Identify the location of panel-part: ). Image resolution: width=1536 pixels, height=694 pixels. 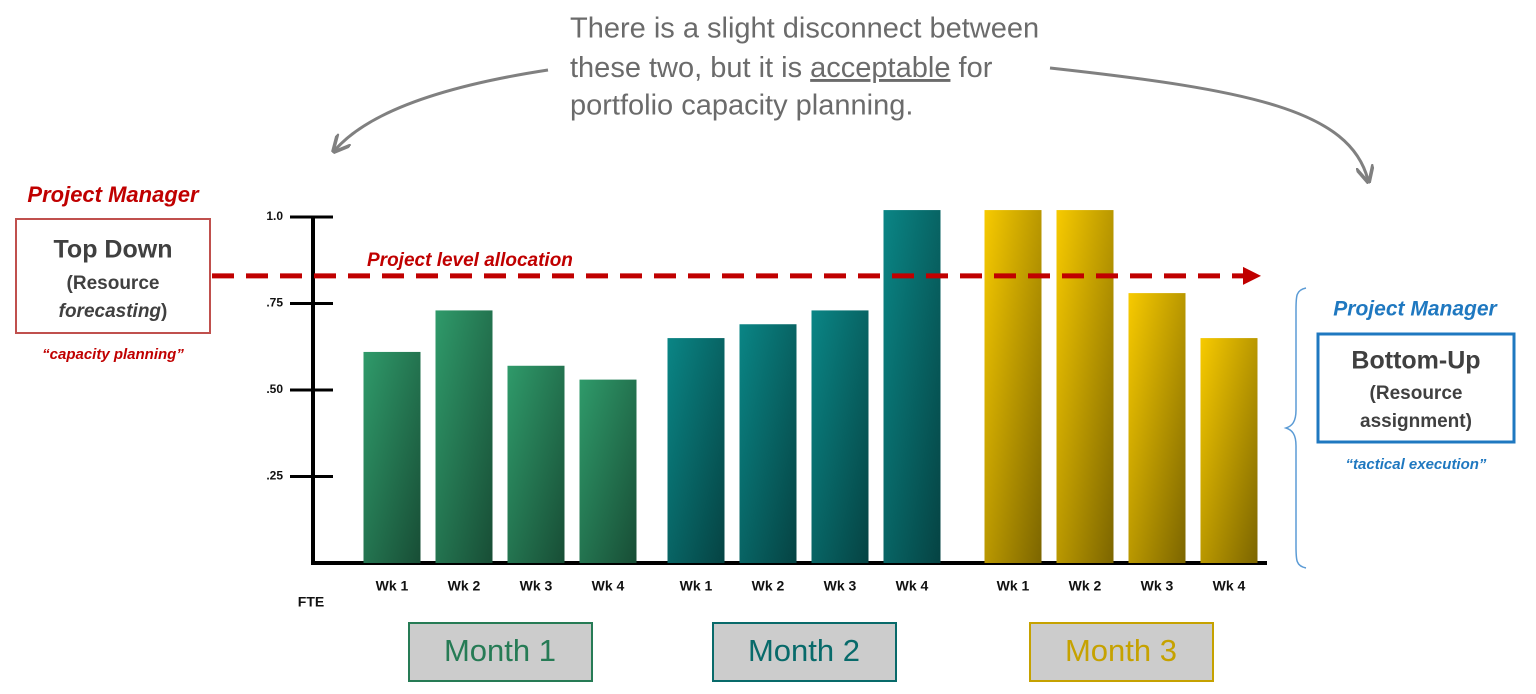
(164, 311).